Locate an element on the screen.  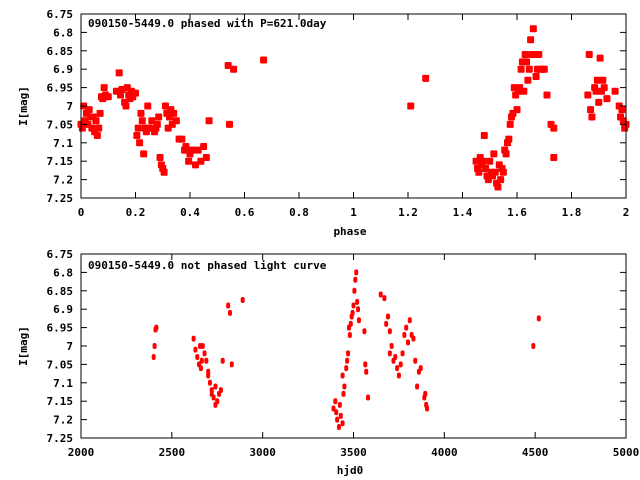
y-tick-label: 7 is located at coordinates (69, 106).